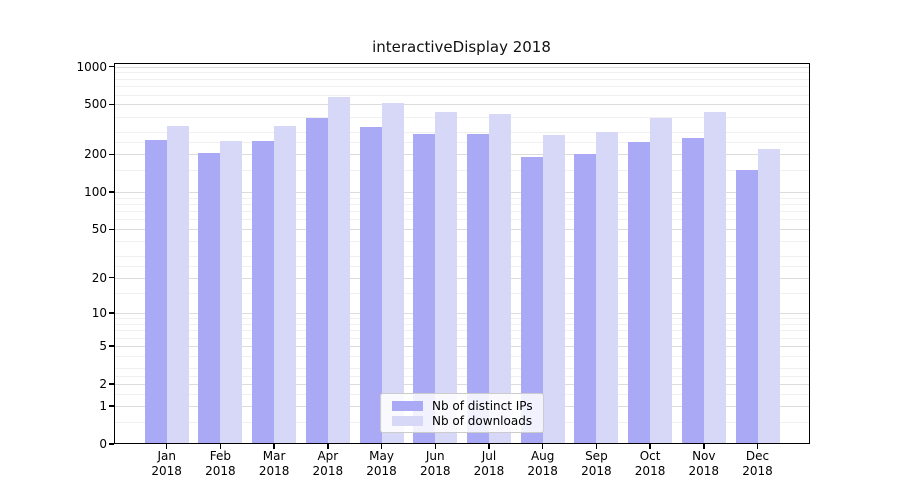 The image size is (900, 500). What do you see at coordinates (99, 277) in the screenshot?
I see `y-tick-label: 20` at bounding box center [99, 277].